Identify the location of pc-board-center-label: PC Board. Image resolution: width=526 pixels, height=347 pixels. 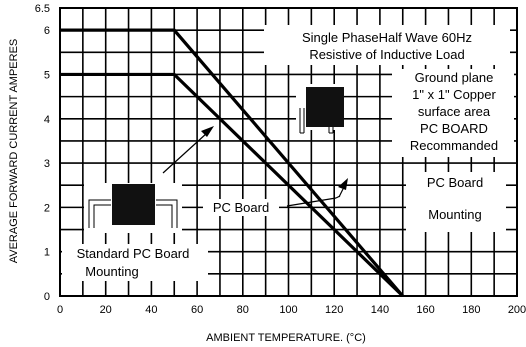
(241, 207).